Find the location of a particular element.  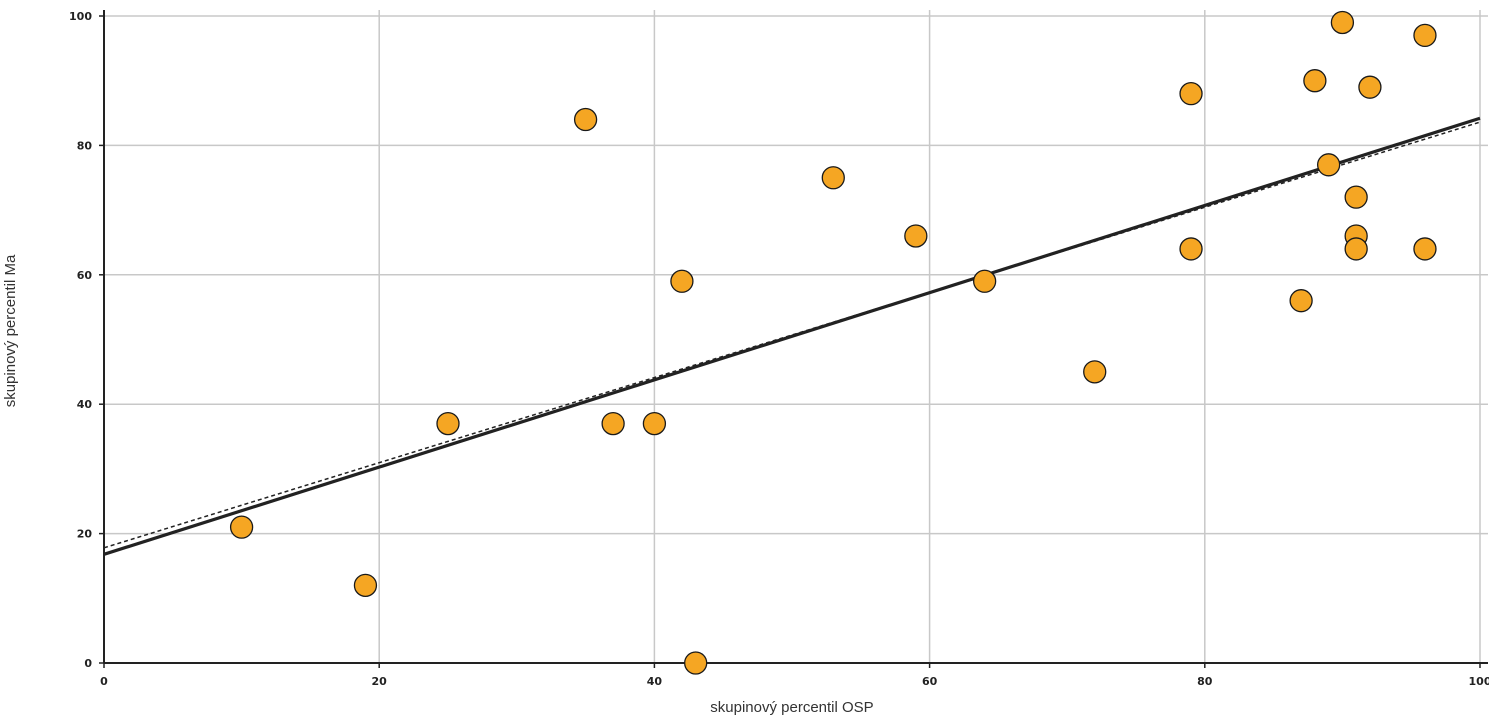

y-tick-label: 60 is located at coordinates (85, 275).